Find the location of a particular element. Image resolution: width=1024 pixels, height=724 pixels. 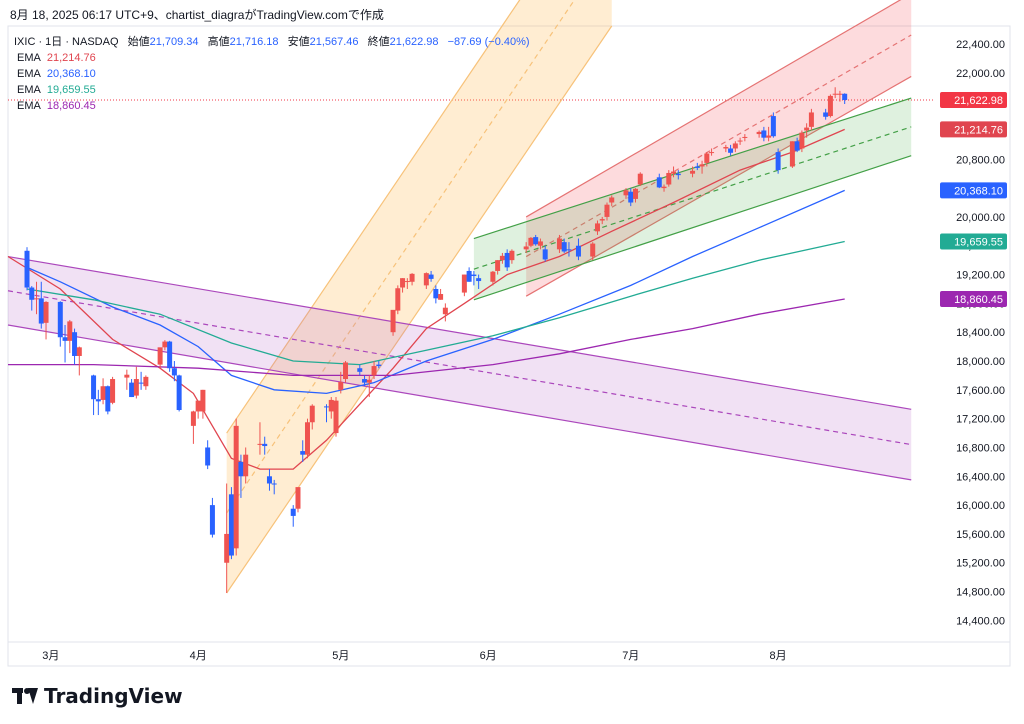

time-axis: 3月 4月 5月 6月 7月 8月 is located at coordinates (414, 656).